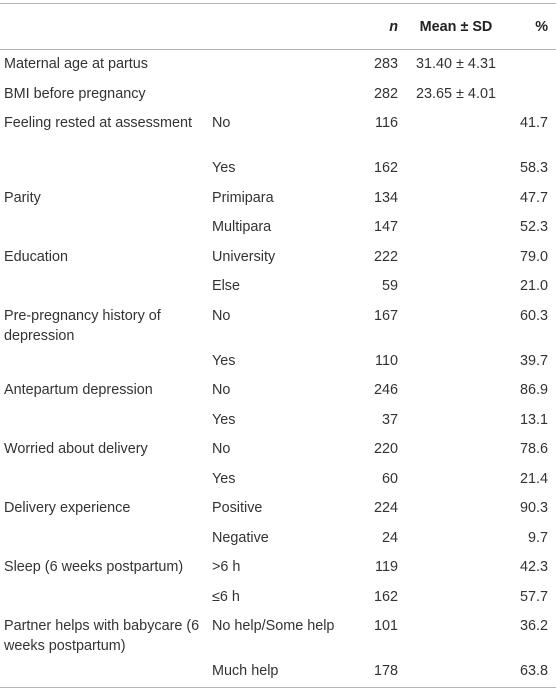  What do you see at coordinates (226, 567) in the screenshot?
I see `row-category: >6 h` at bounding box center [226, 567].